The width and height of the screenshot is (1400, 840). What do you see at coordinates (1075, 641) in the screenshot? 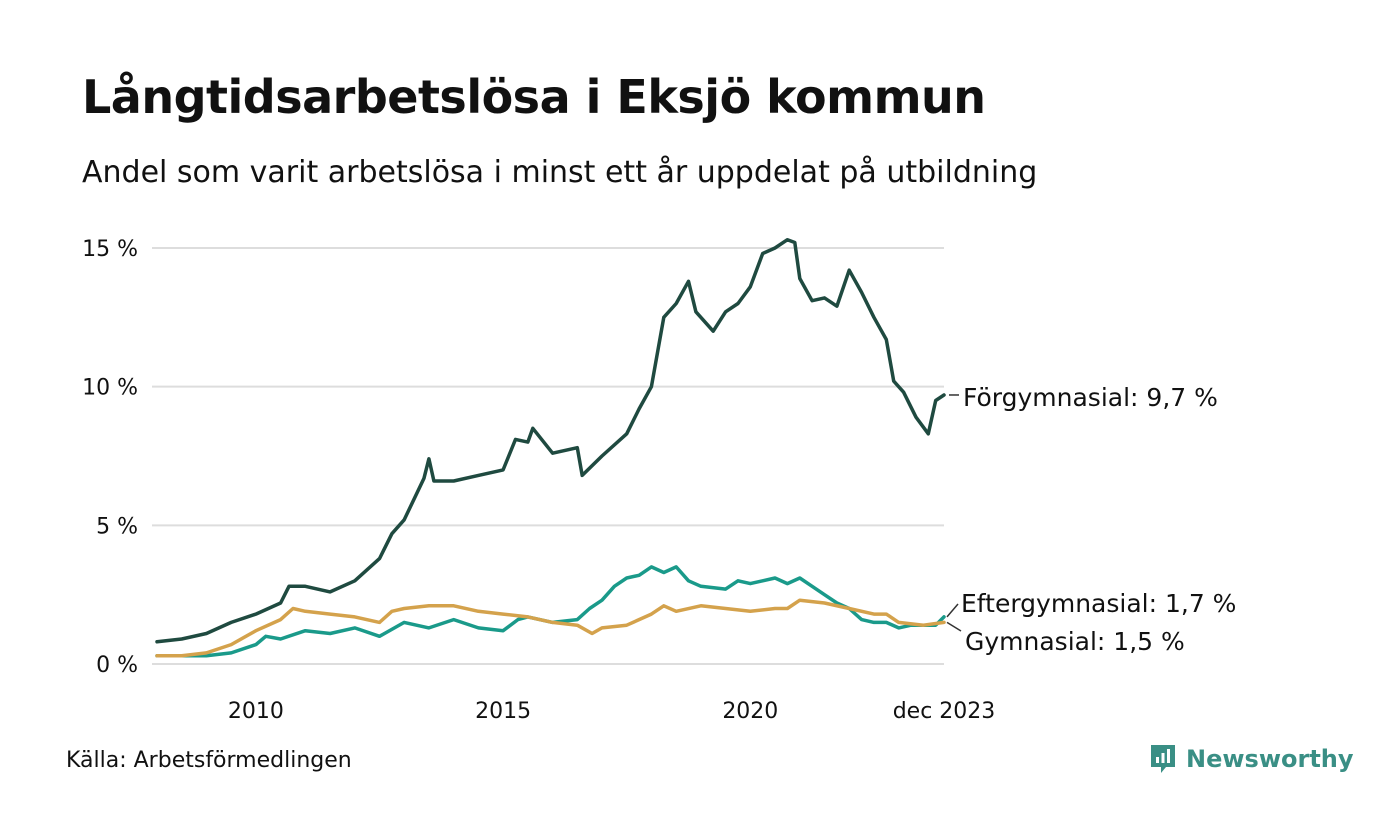
I see `series-end-label: Gymnasial: 1,5 %` at bounding box center [1075, 641].